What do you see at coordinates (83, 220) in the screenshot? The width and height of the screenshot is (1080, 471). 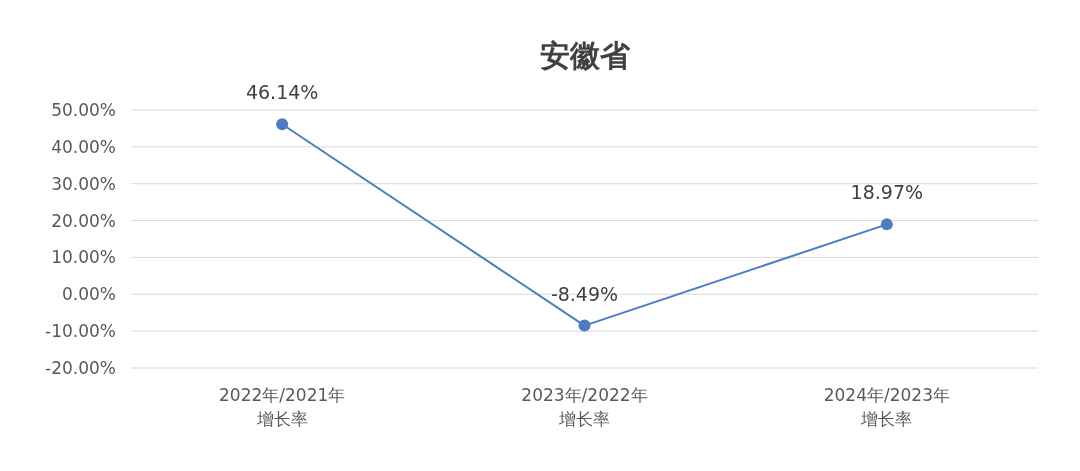 I see `y-tick-label: 20.00%` at bounding box center [83, 220].